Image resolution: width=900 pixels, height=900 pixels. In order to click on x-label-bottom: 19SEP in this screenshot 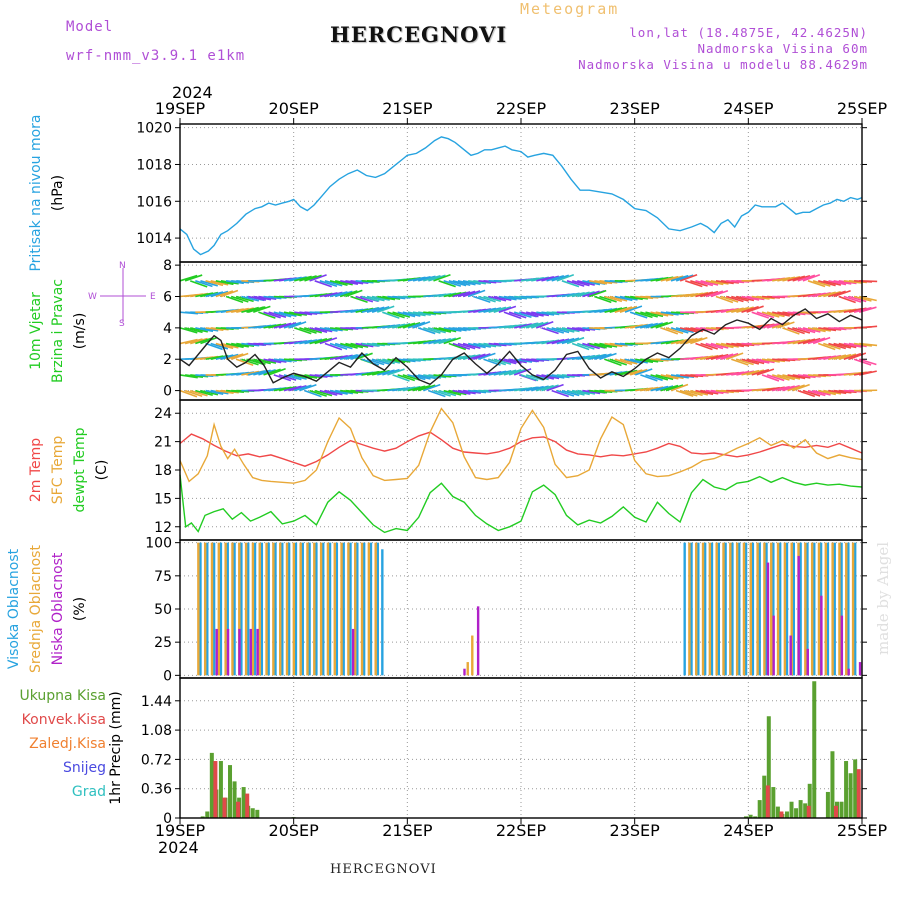, I will do `click(180, 830)`.